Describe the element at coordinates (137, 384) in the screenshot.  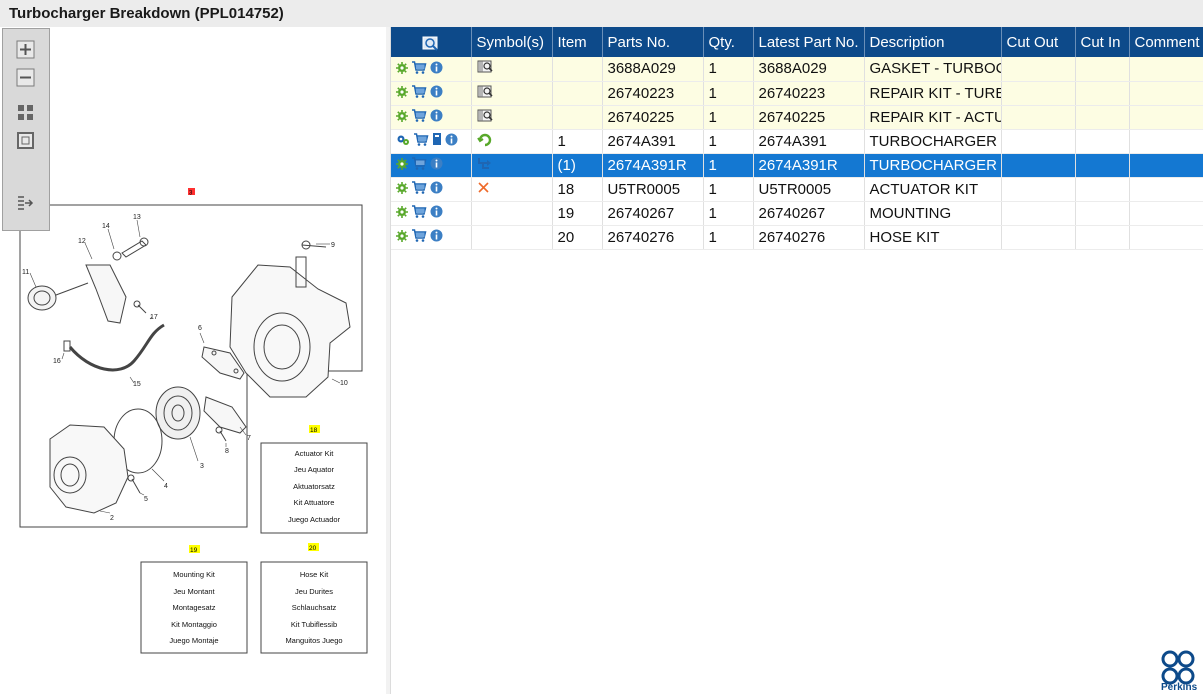
I see `callout-15: 15` at that location.